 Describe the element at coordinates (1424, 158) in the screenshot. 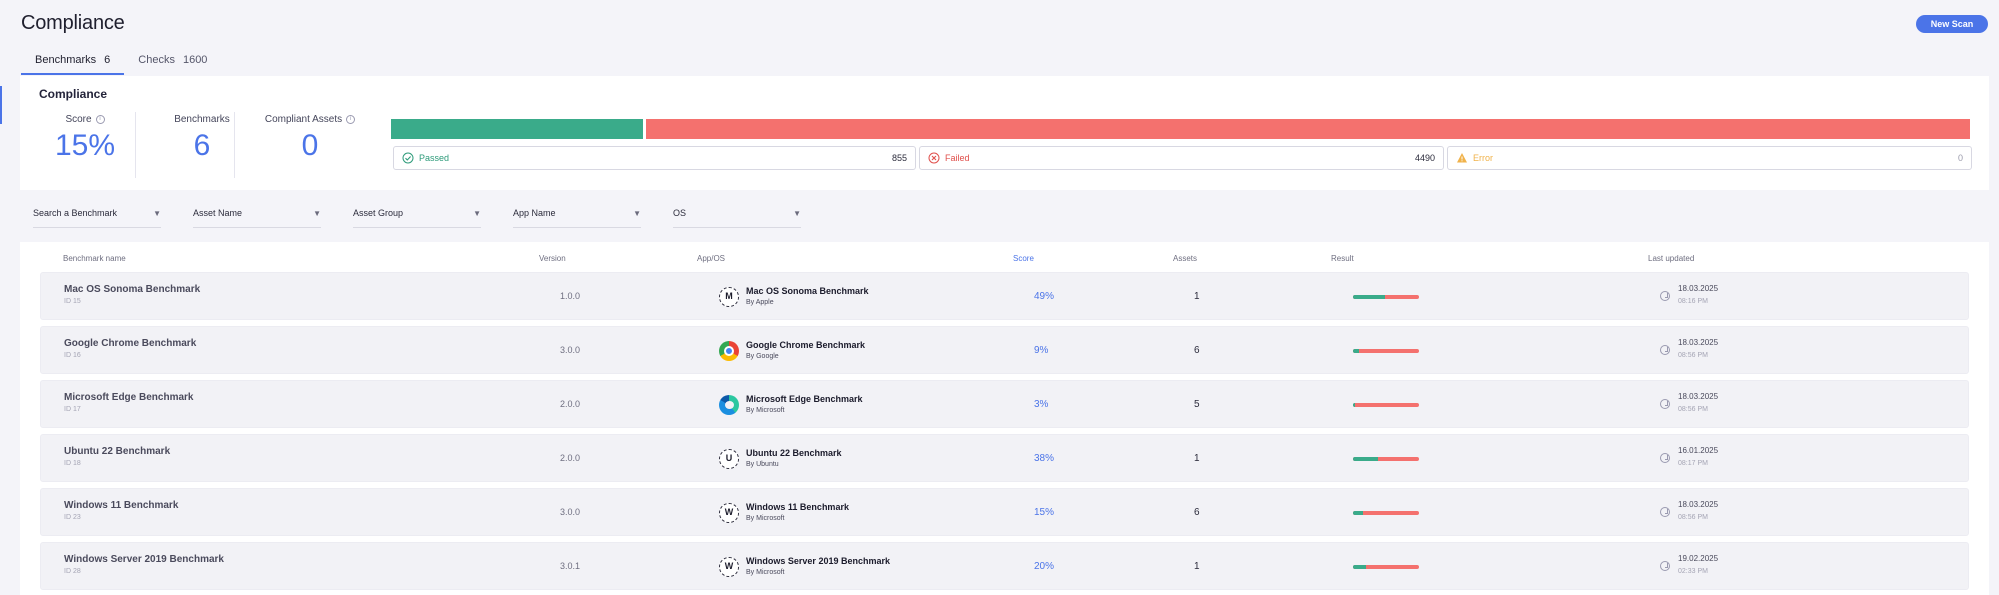

I see `failed-count: 4490` at that location.